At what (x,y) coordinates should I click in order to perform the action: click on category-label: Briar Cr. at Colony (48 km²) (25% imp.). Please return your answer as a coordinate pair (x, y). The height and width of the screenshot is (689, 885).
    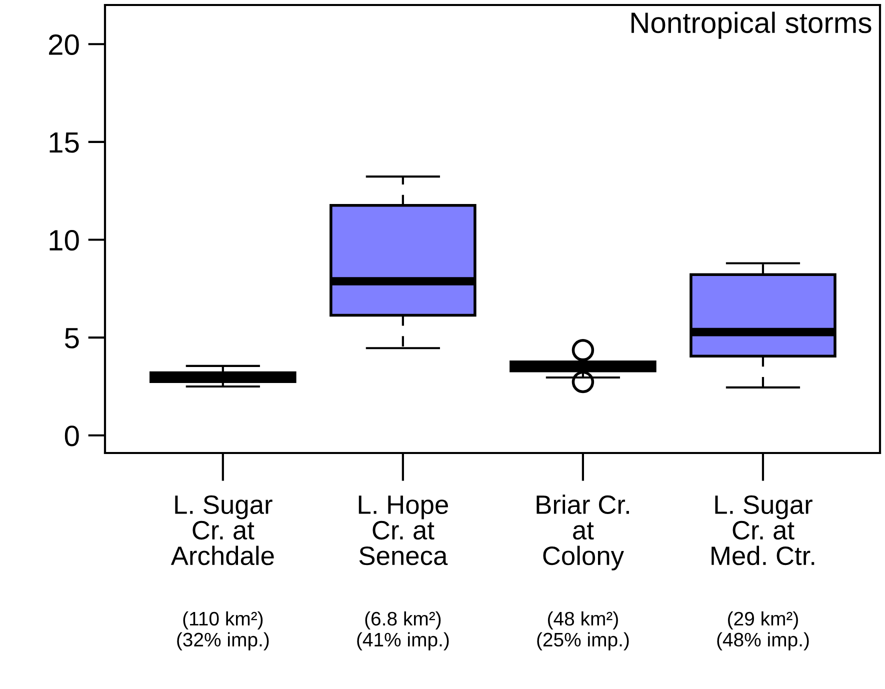
    Looking at the image, I should click on (582, 572).